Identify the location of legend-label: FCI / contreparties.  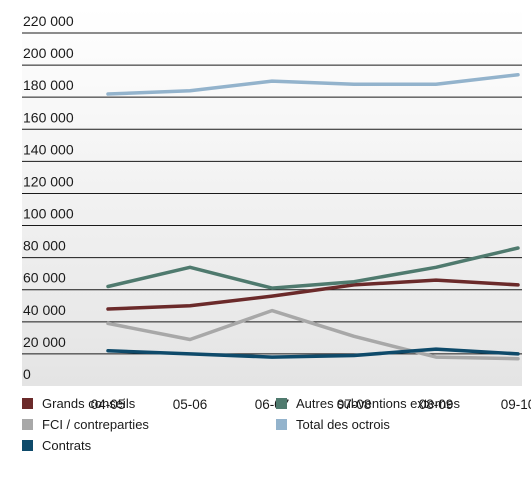
(95, 424).